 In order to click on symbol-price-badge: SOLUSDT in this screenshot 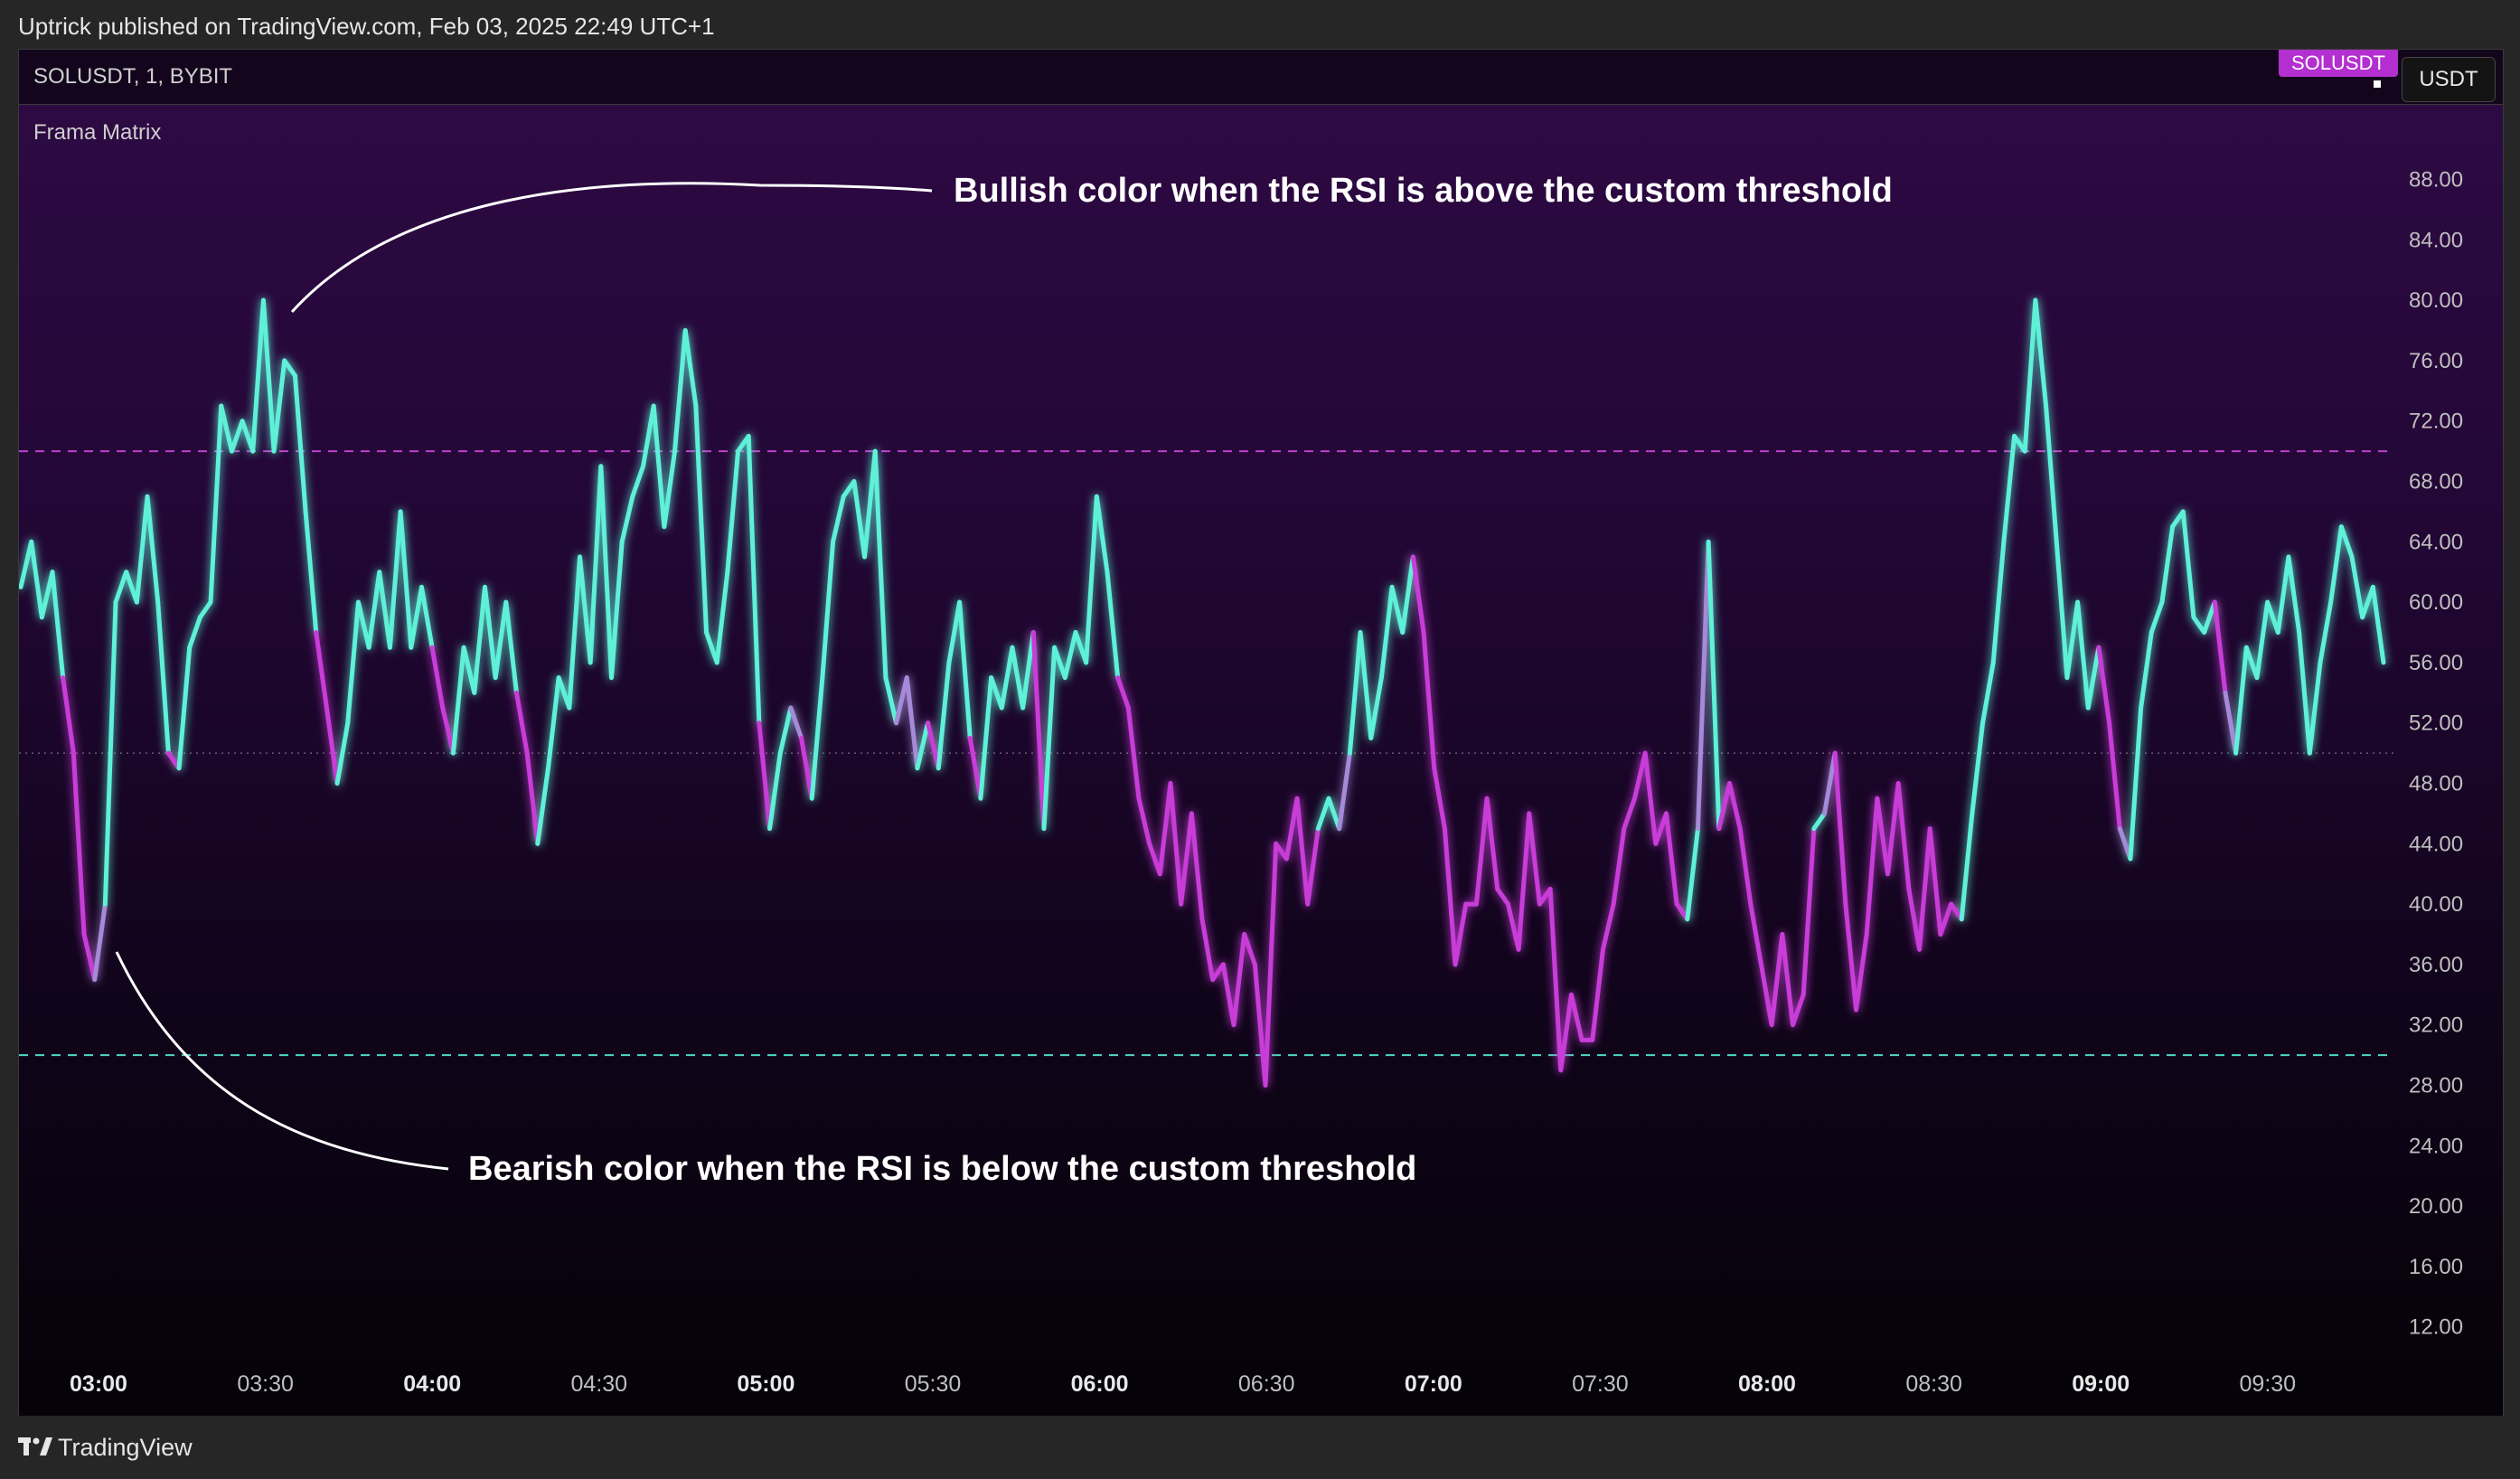, I will do `click(2339, 63)`.